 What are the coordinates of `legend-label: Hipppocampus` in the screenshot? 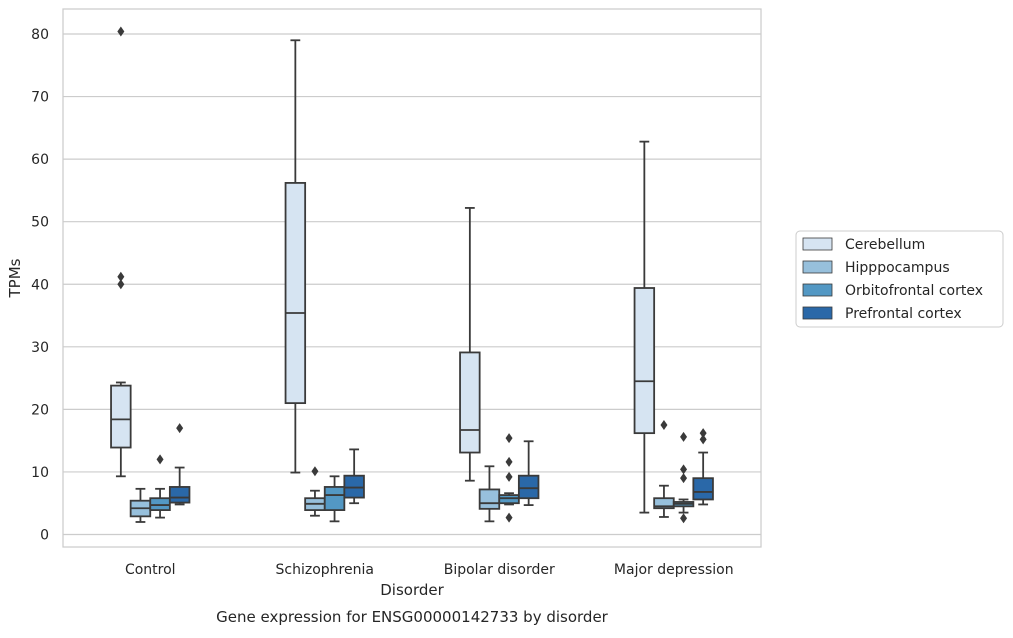 It's located at (897, 268).